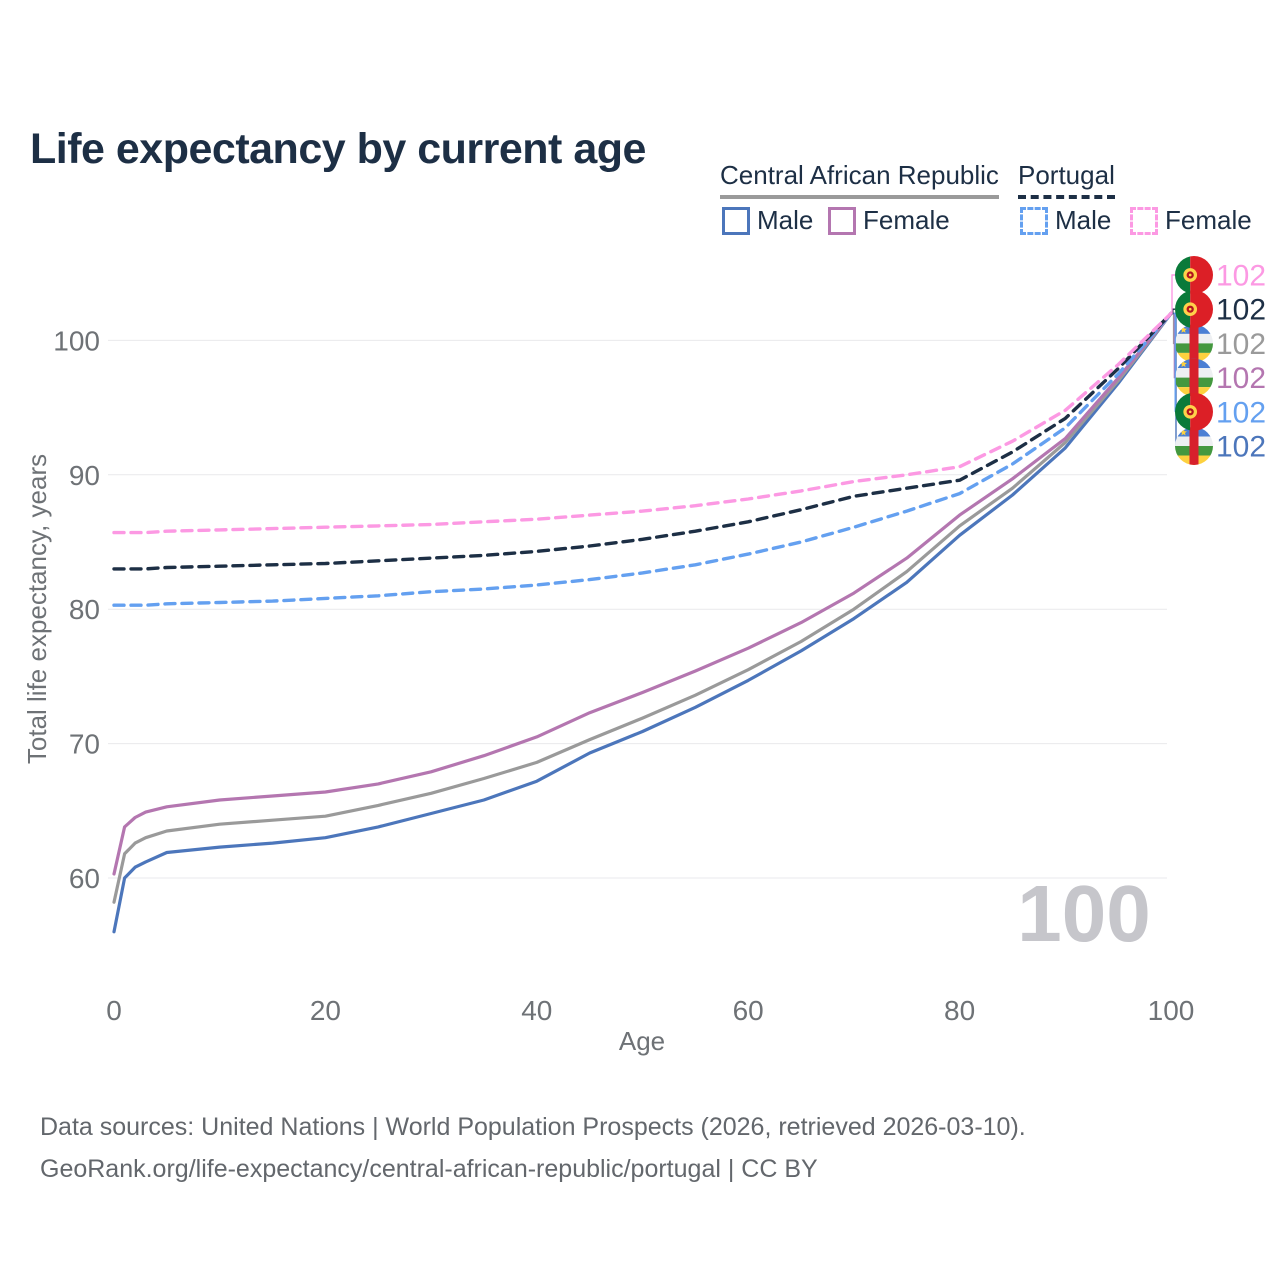  What do you see at coordinates (642, 1041) in the screenshot?
I see `x-axis-title: Age` at bounding box center [642, 1041].